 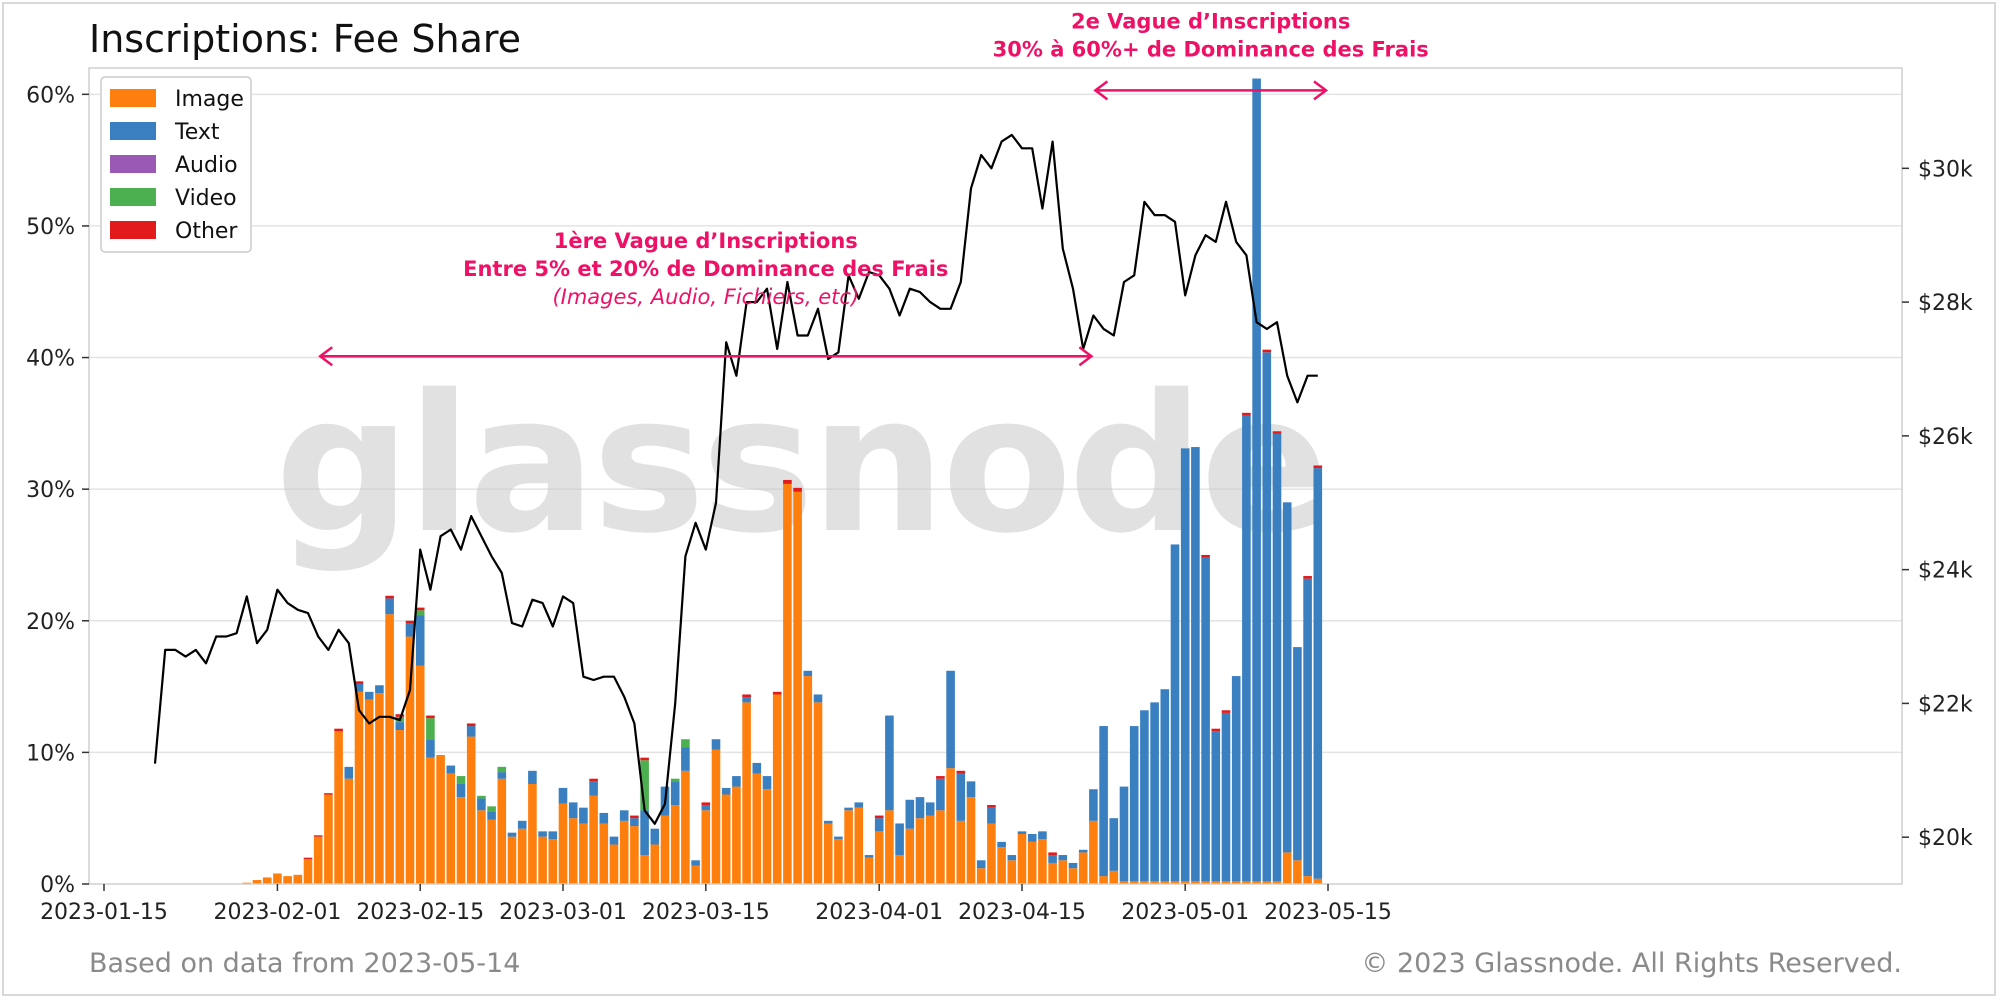 What do you see at coordinates (879, 912) in the screenshot?
I see `x-tick-label: 2023-04-01` at bounding box center [879, 912].